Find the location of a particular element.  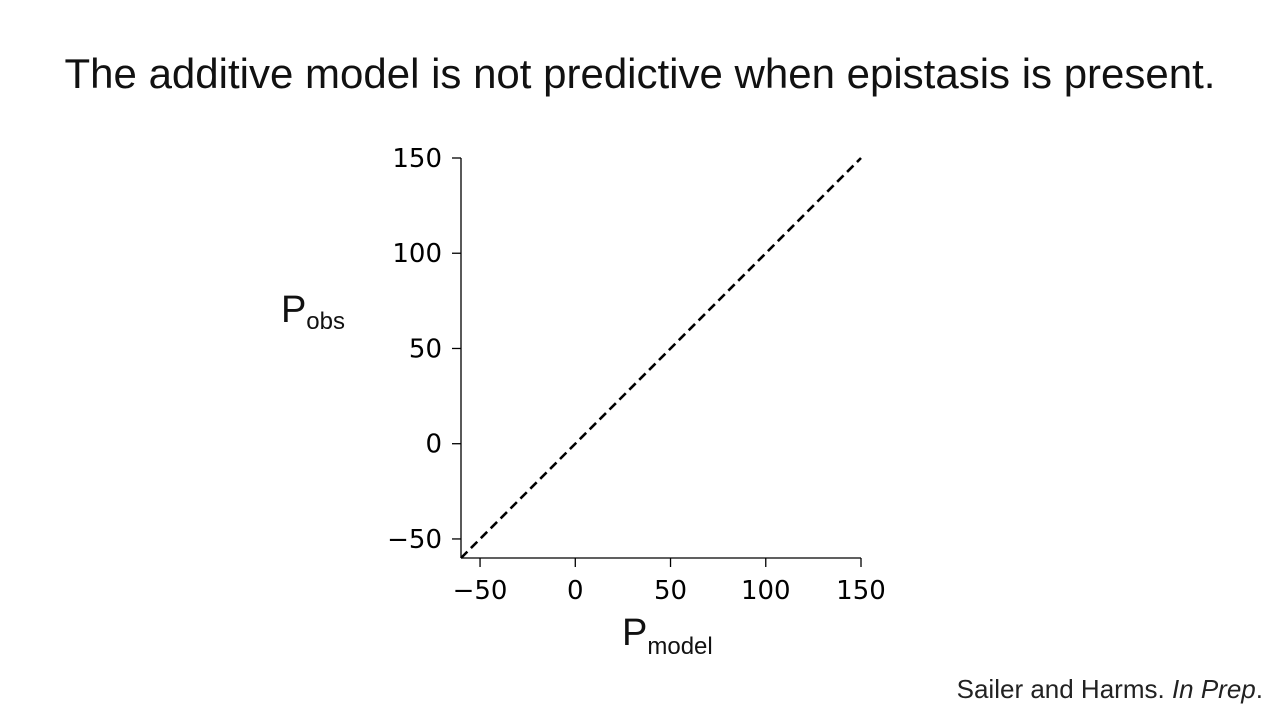

y-axis-ticks: −50 0 50 100 150 is located at coordinates (424, 349).